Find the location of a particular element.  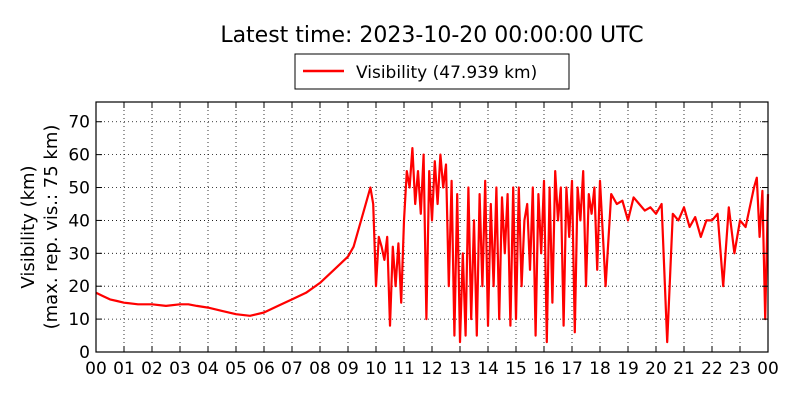

y-tick-label: 20 is located at coordinates (79, 287).